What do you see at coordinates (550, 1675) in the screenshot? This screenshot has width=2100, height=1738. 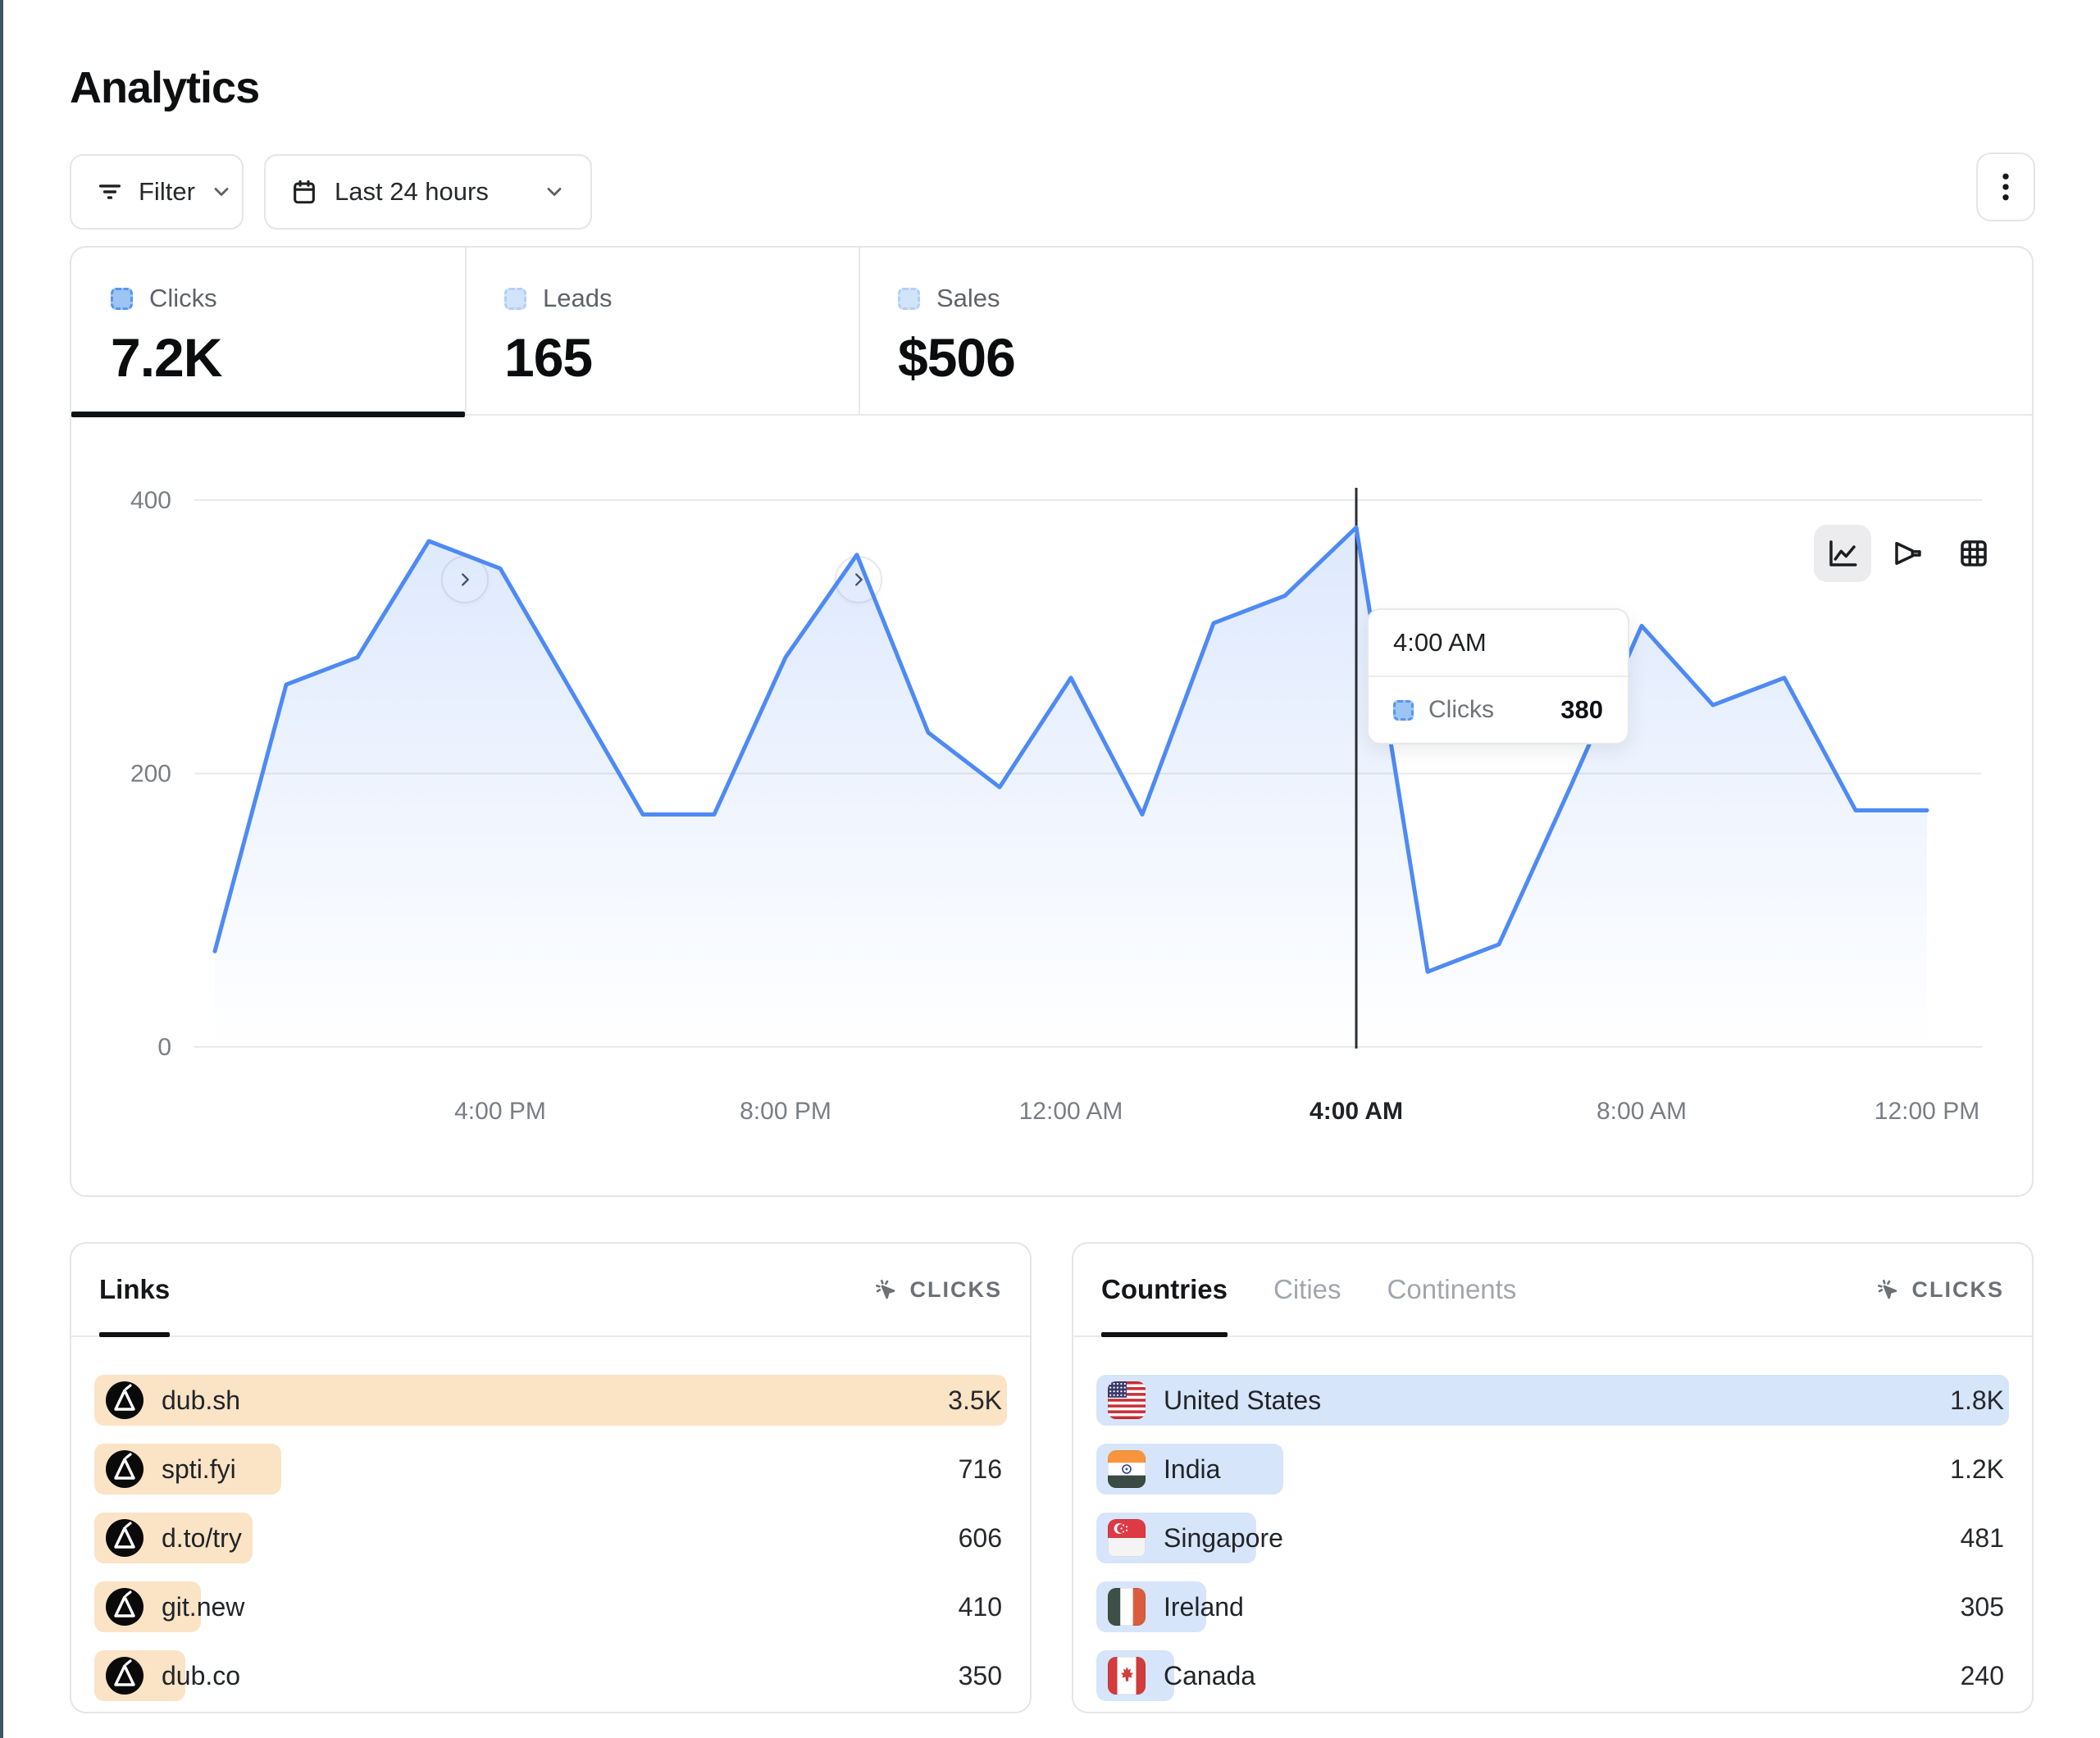 I see `data-row: dub.co 350` at bounding box center [550, 1675].